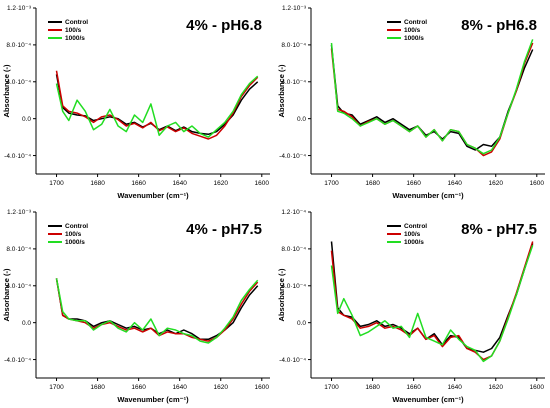 The height and width of the screenshot is (408, 550). I want to click on panel-title: 8% - pH6.8, so click(499, 25).